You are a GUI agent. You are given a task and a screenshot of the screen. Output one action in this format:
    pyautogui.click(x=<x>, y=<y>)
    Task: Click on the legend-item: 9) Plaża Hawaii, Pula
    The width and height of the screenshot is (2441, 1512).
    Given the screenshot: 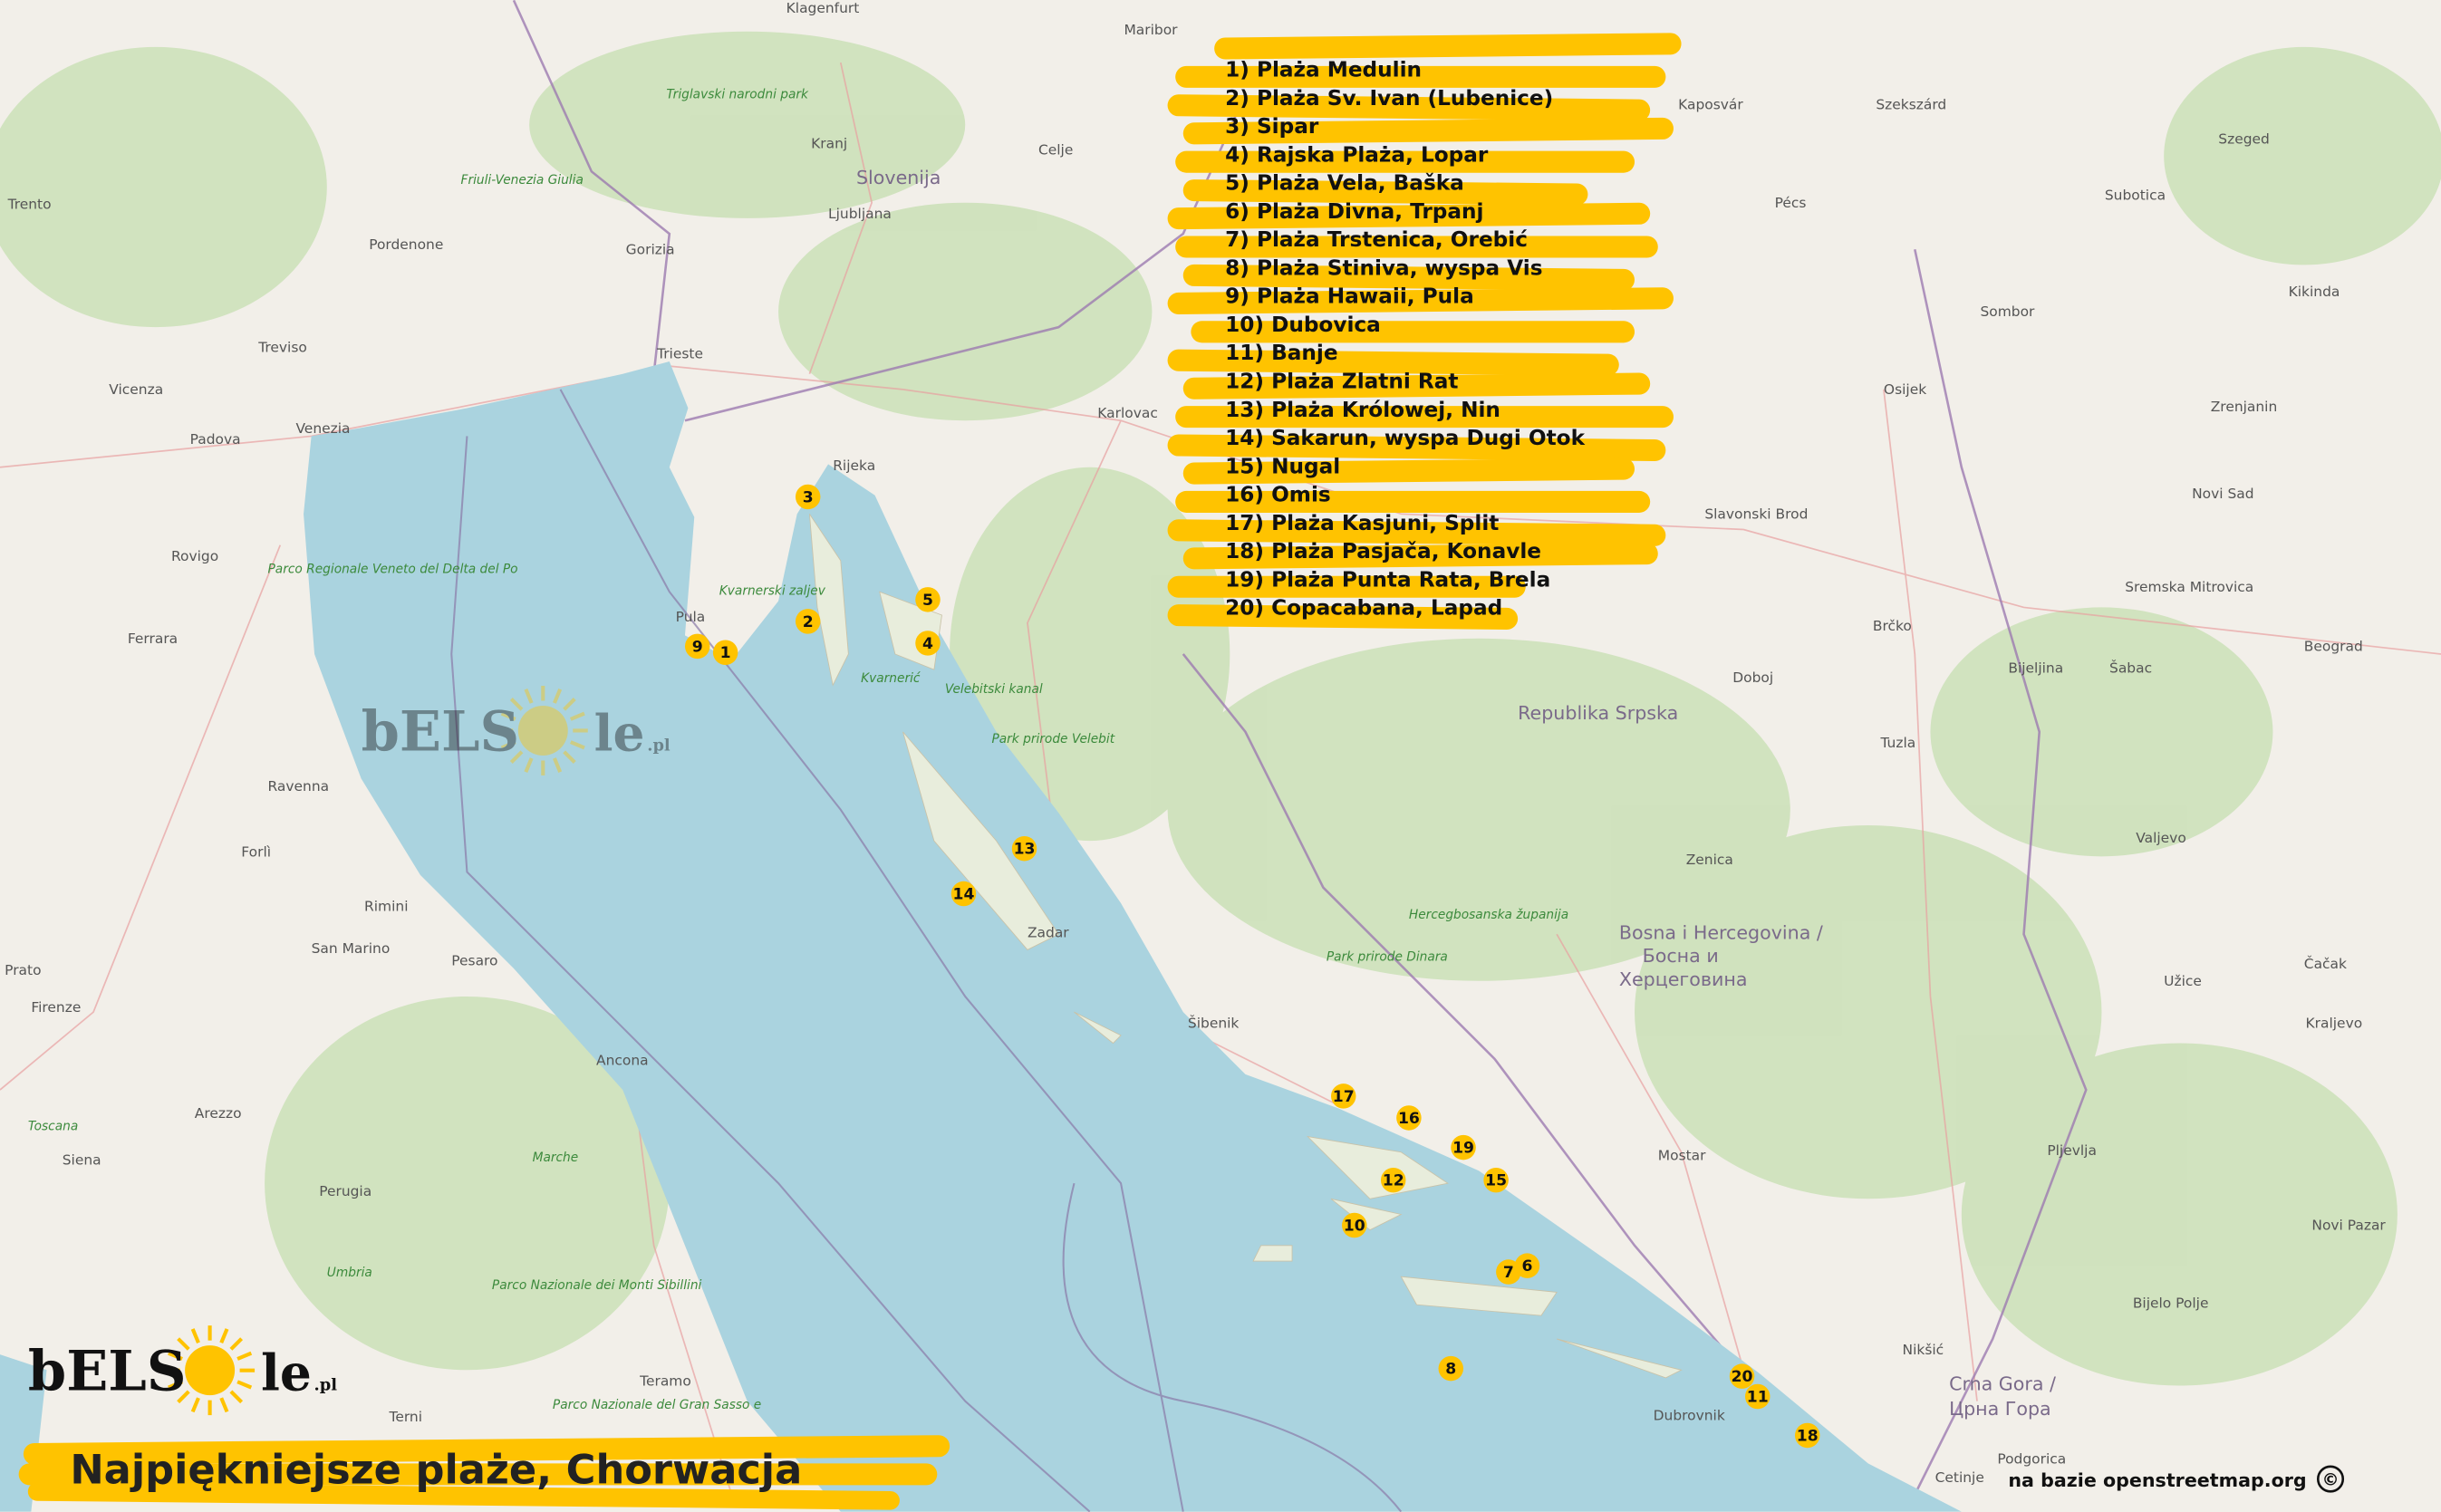 What is the action you would take?
    pyautogui.click(x=1349, y=296)
    